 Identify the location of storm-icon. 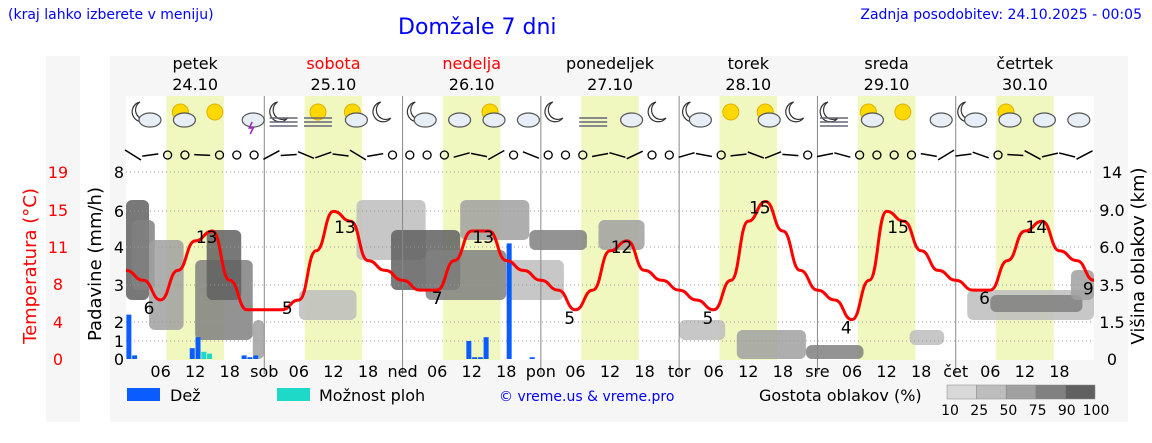
(253, 123).